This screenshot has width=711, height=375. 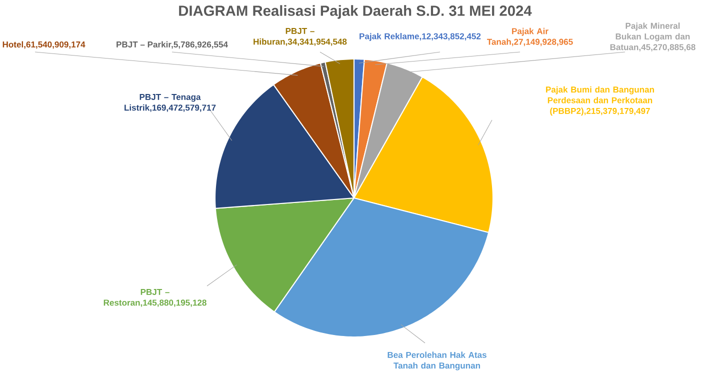 What do you see at coordinates (170, 103) in the screenshot?
I see `slice-label: PBJT – Tenaga Listrik,169,472,579,717` at bounding box center [170, 103].